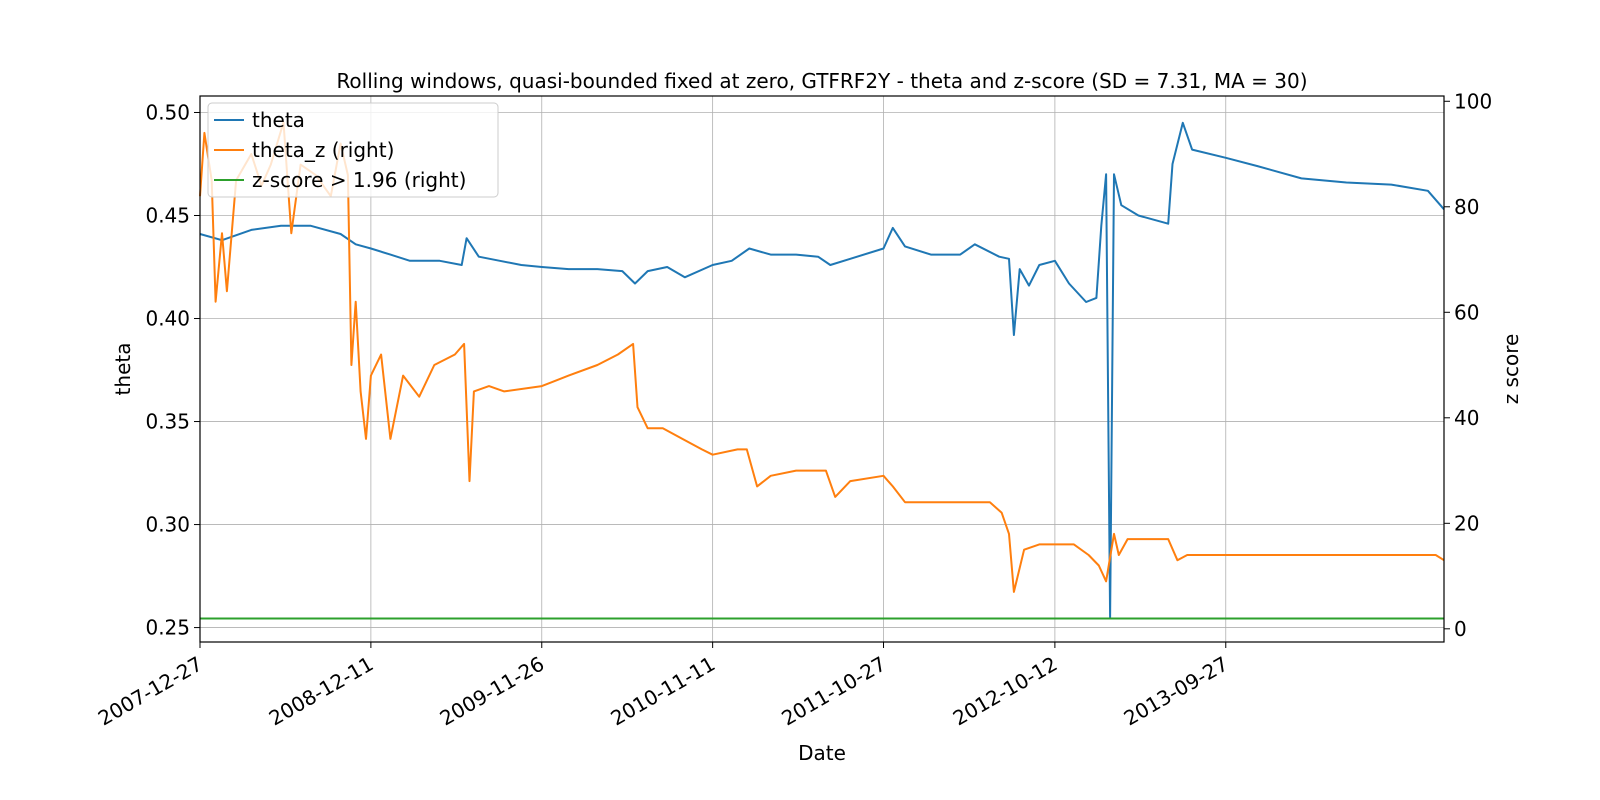 The height and width of the screenshot is (800, 1600). What do you see at coordinates (323, 150) in the screenshot?
I see `legend-label-theta-z: theta_z (right)` at bounding box center [323, 150].